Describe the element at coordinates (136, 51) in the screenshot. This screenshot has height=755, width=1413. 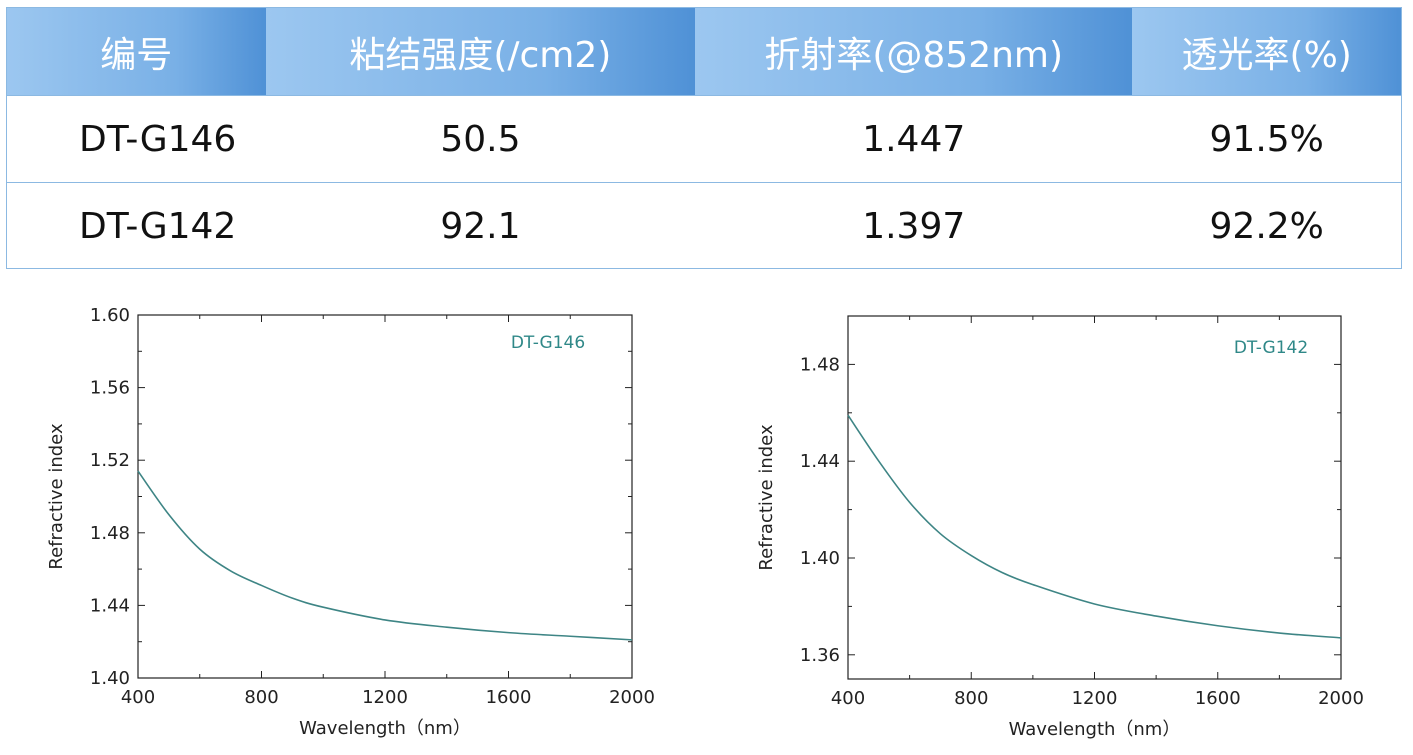
I see `header-id: 编号` at that location.